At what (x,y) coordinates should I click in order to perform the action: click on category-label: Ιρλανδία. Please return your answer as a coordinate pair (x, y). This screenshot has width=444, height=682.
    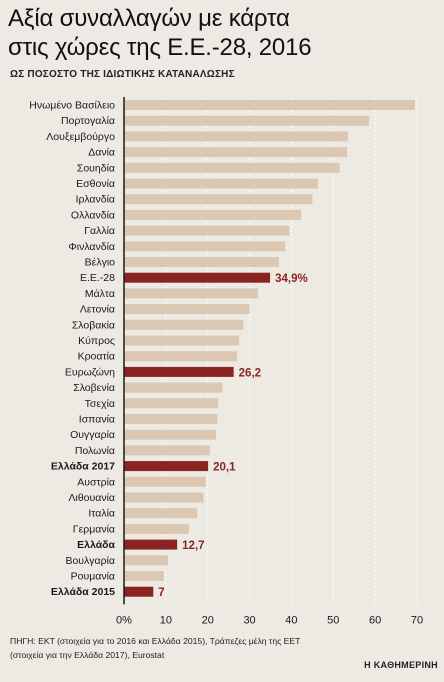
    Looking at the image, I should click on (95, 200).